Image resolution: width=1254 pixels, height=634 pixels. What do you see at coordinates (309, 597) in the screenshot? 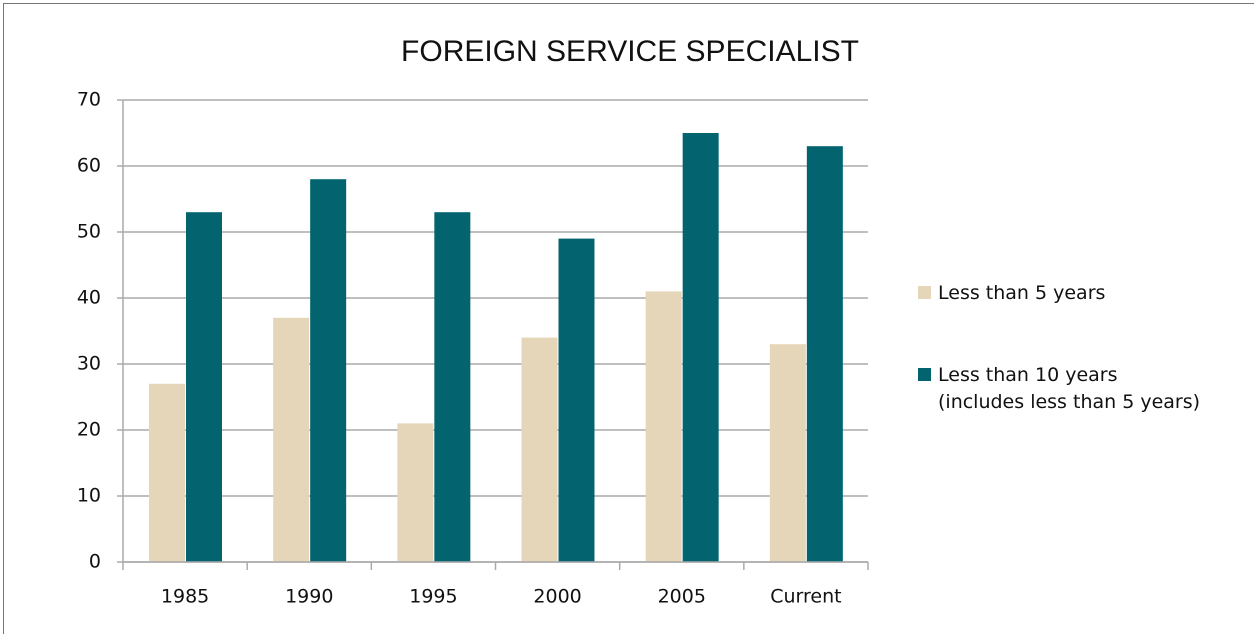
I see `x-tick-label: 1990` at bounding box center [309, 597].